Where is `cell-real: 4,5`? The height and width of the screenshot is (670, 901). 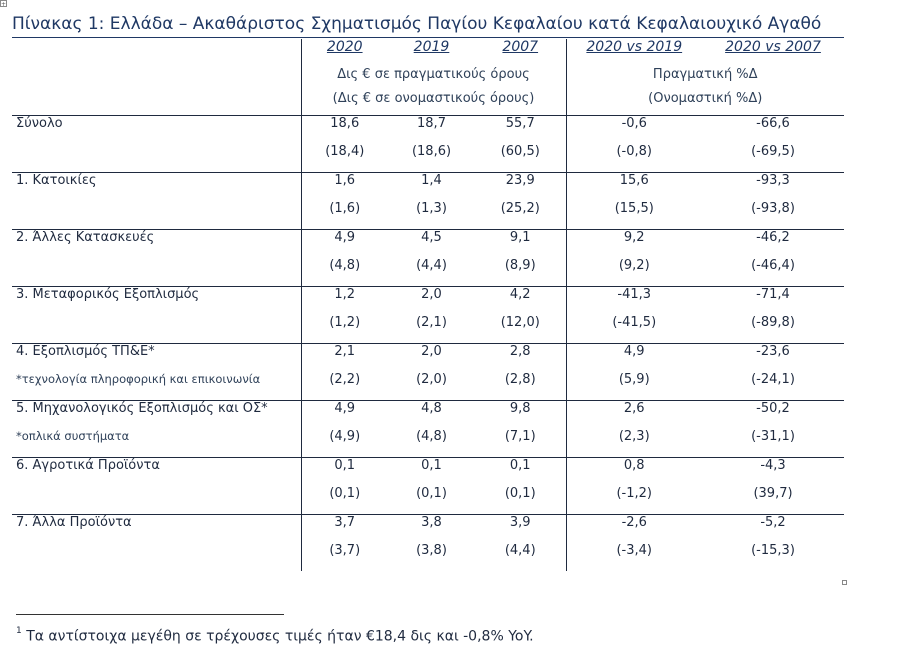 cell-real: 4,5 is located at coordinates (431, 237).